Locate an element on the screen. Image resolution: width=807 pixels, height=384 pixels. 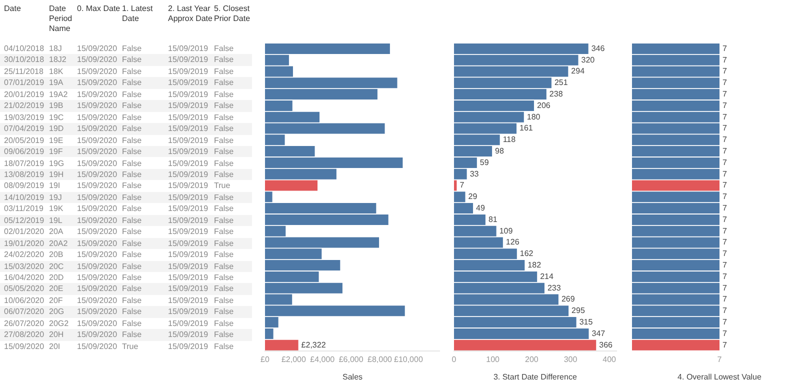
text: 05/12/2019 is located at coordinates (24, 220).